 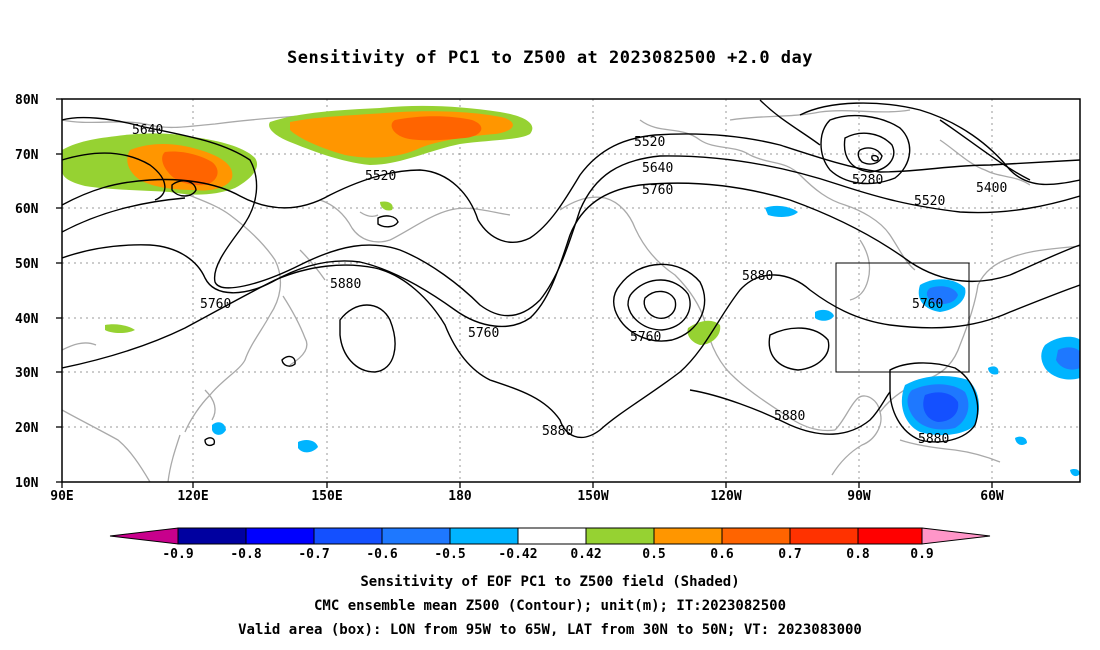 I want to click on shade-negative-0.6, so click(x=941, y=407).